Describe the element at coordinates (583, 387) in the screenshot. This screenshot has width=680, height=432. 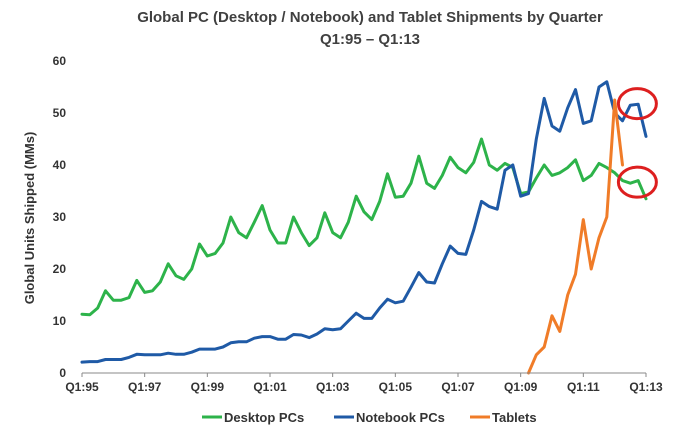
I see `x-tick-label: Q1:11` at that location.